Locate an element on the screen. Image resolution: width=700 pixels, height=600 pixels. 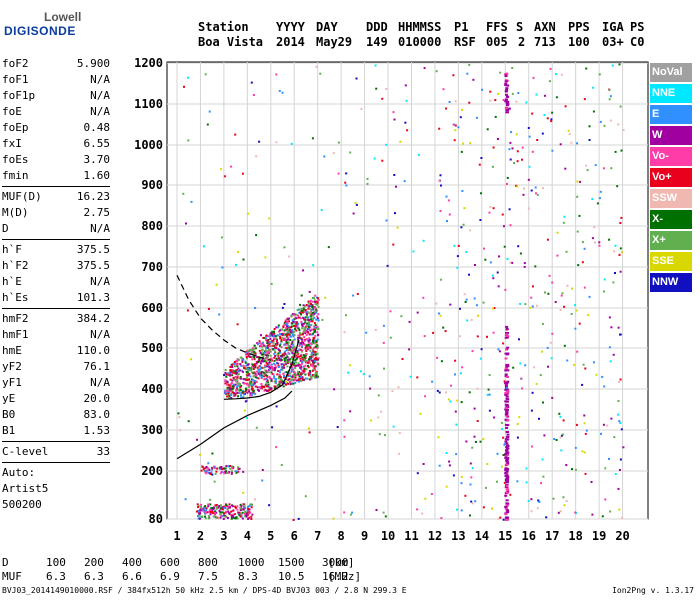
legend-entry-nne: NNE is located at coordinates (671, 93).